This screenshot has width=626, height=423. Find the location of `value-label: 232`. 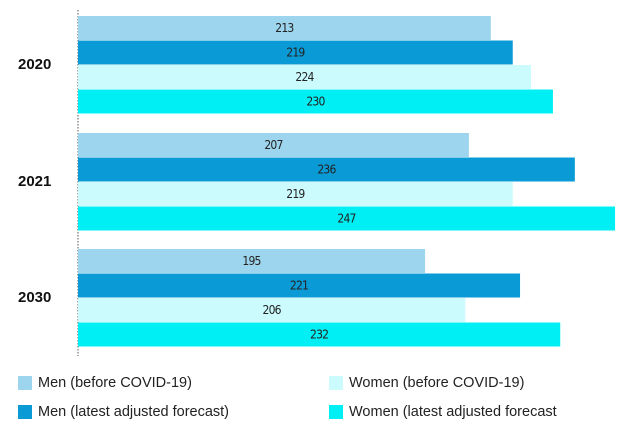

value-label: 232 is located at coordinates (319, 334).